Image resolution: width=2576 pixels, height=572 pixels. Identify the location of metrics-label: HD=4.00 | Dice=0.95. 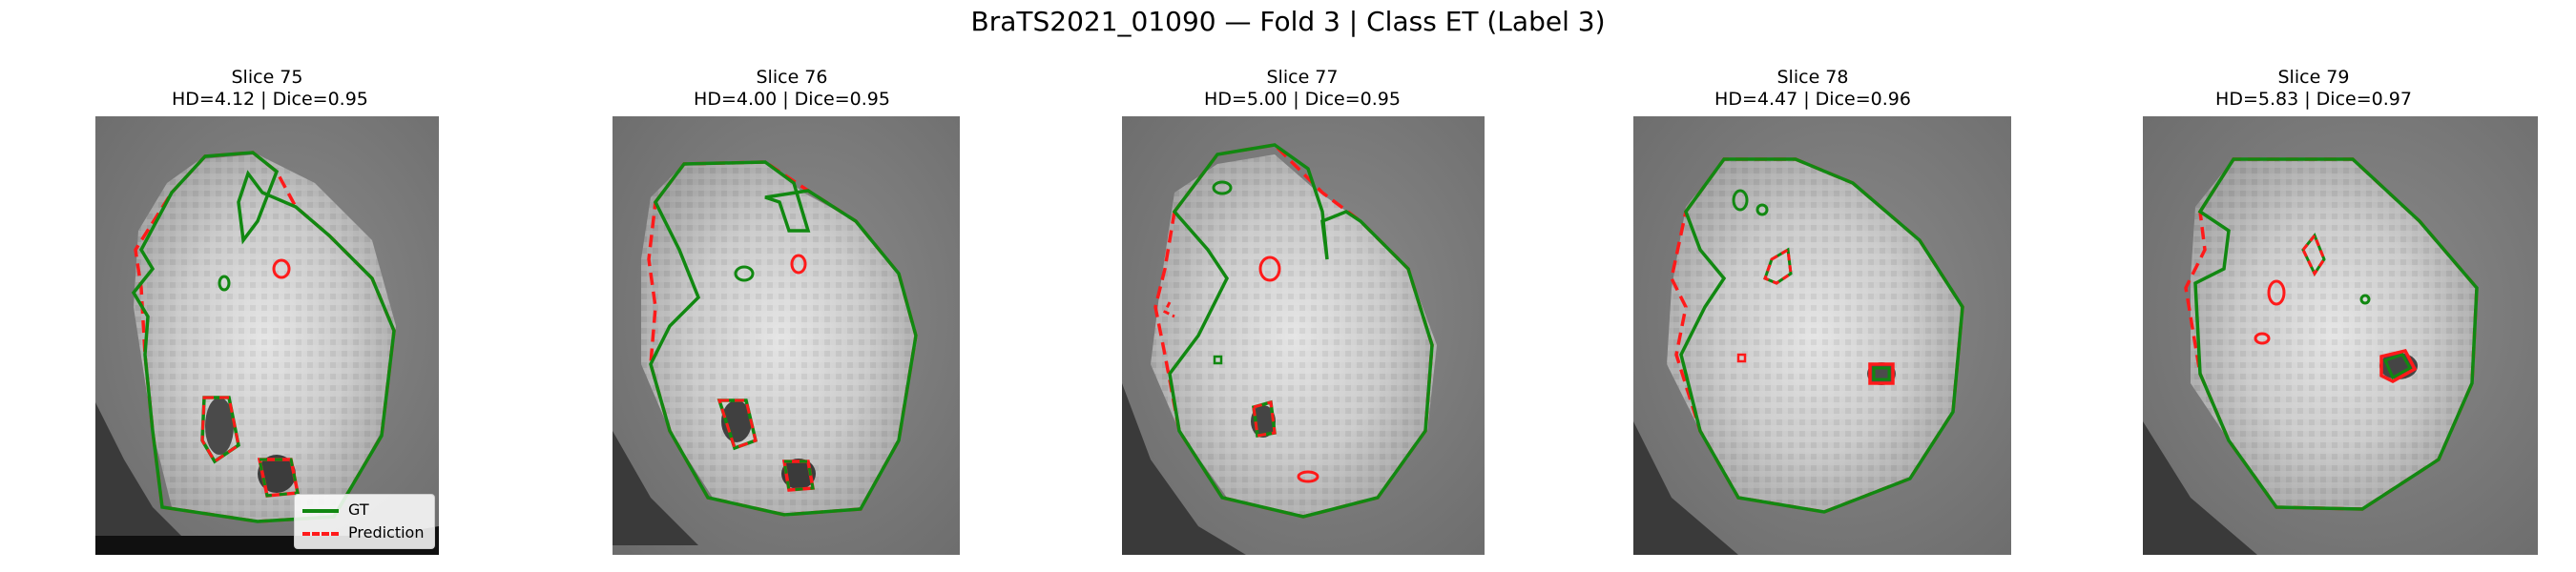
(792, 99).